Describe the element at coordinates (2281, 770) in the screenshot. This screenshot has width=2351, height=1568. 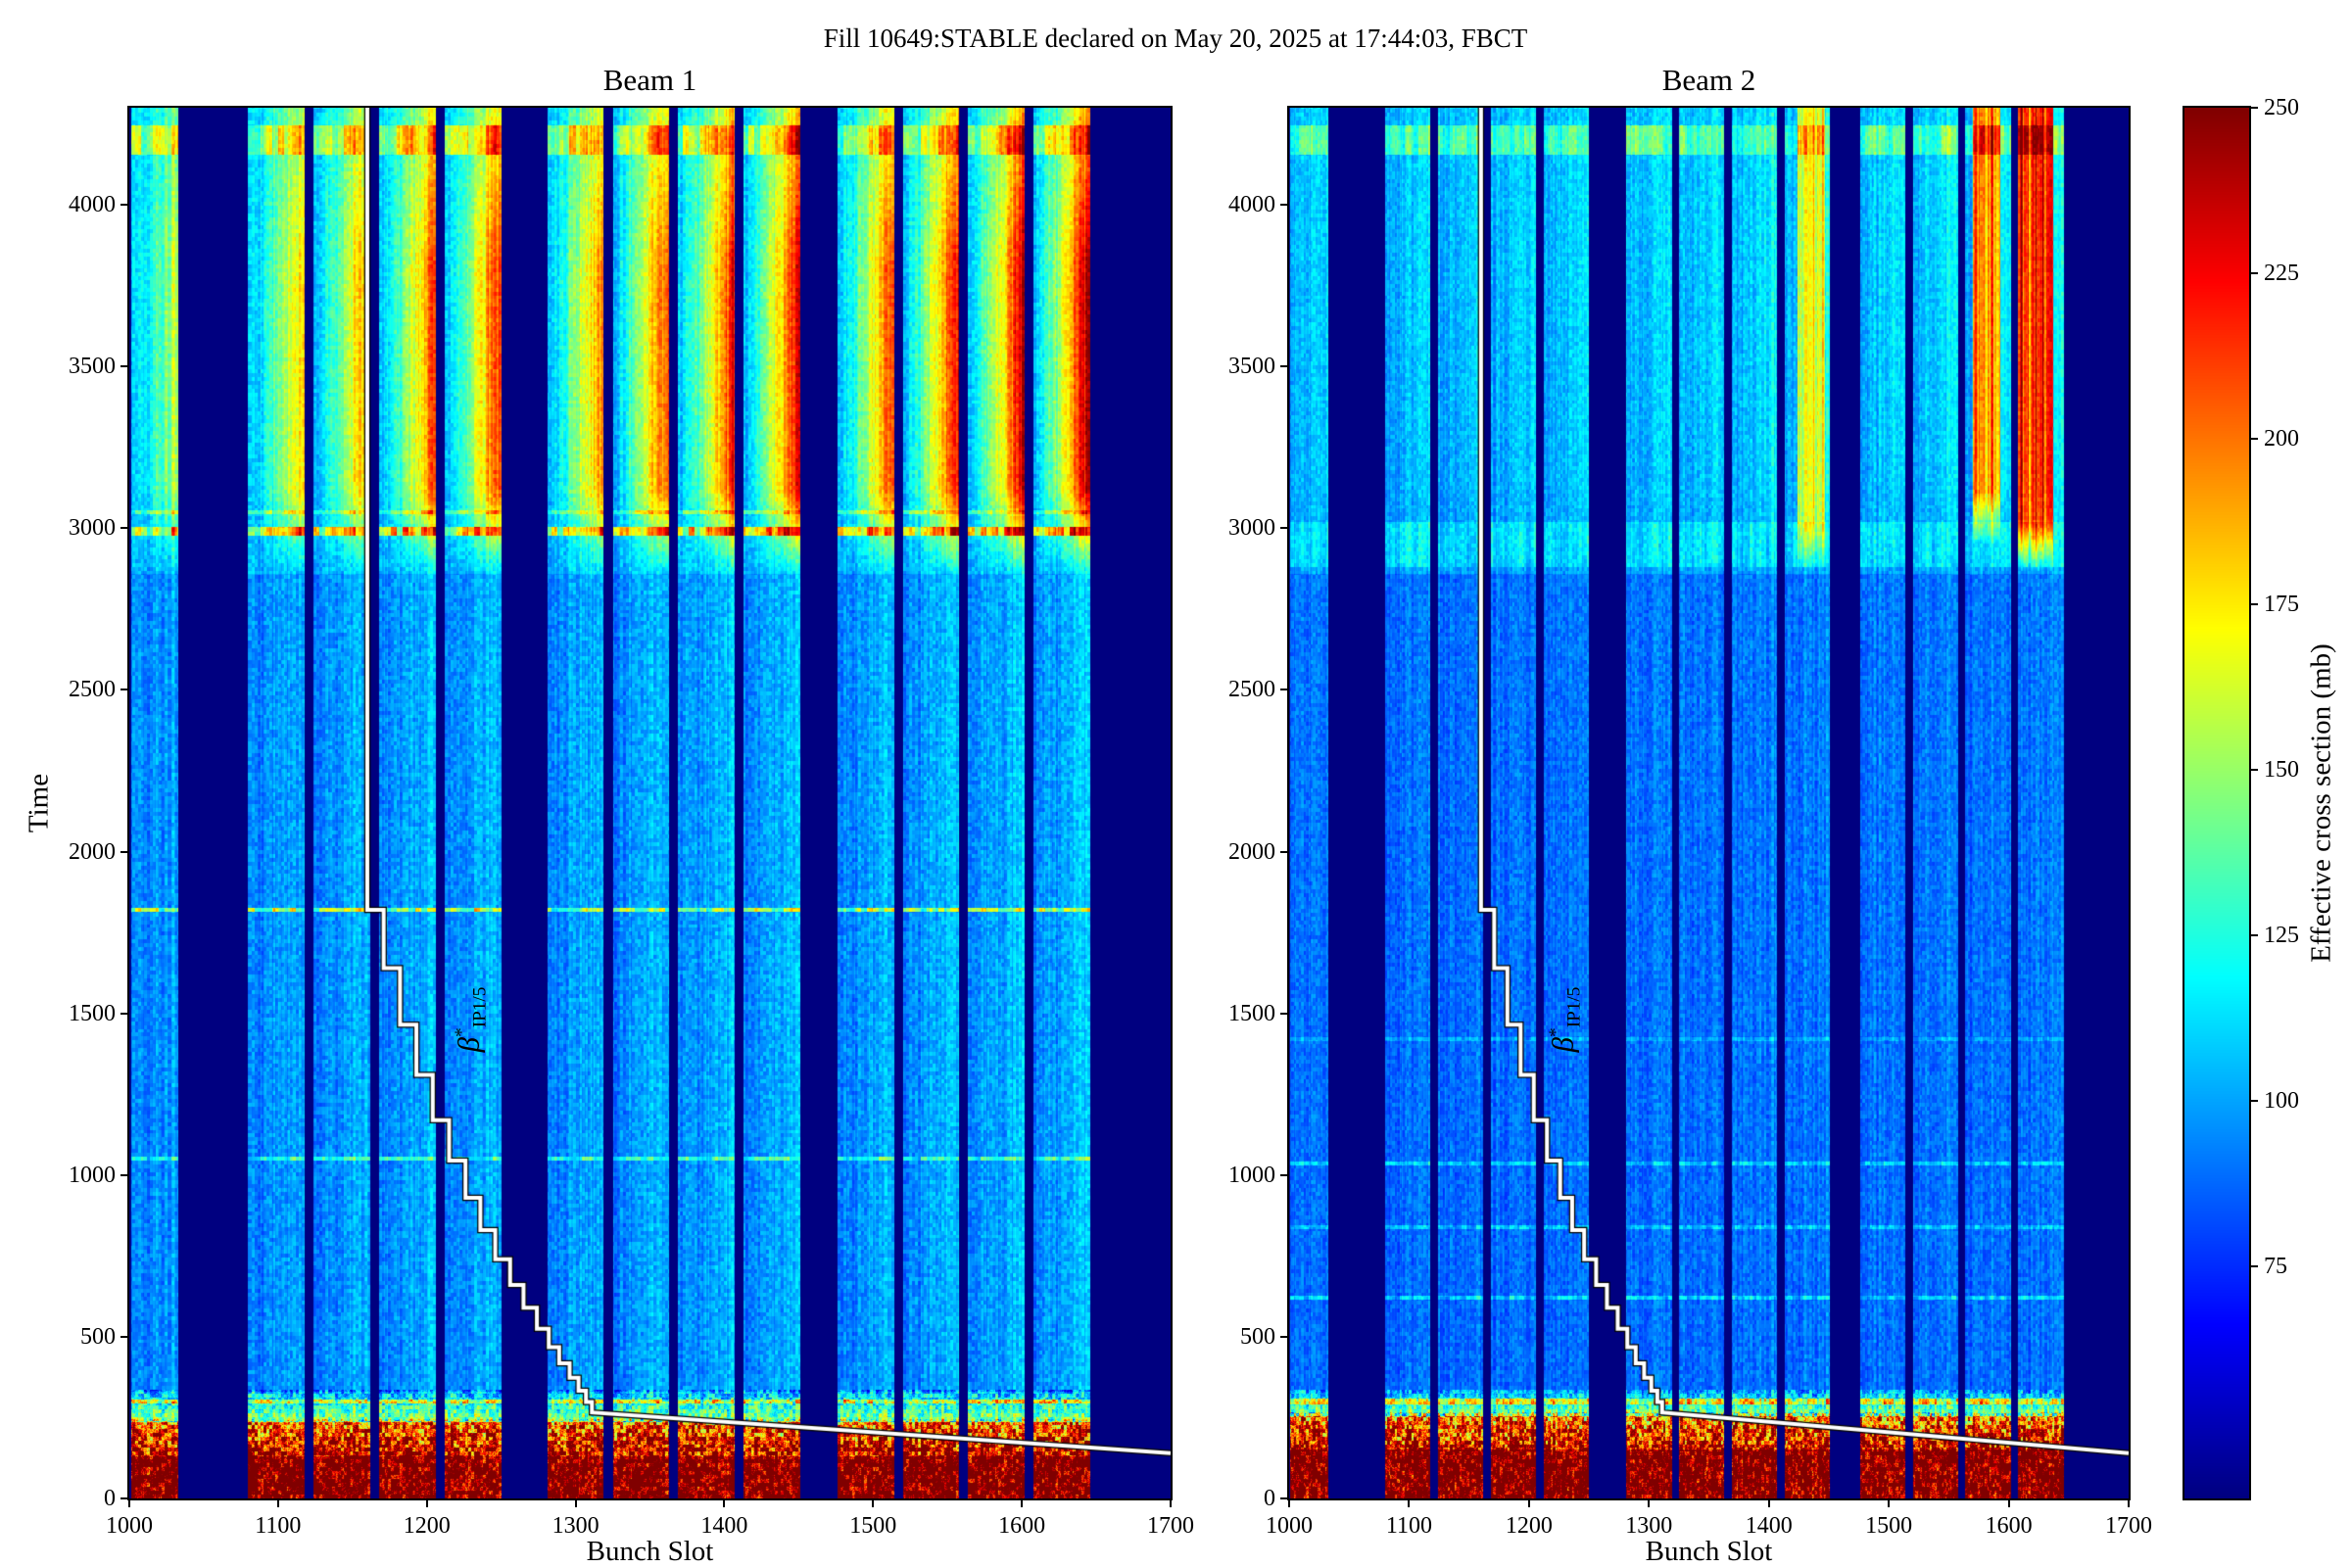
I see `colorbar-tick-label: 150` at that location.